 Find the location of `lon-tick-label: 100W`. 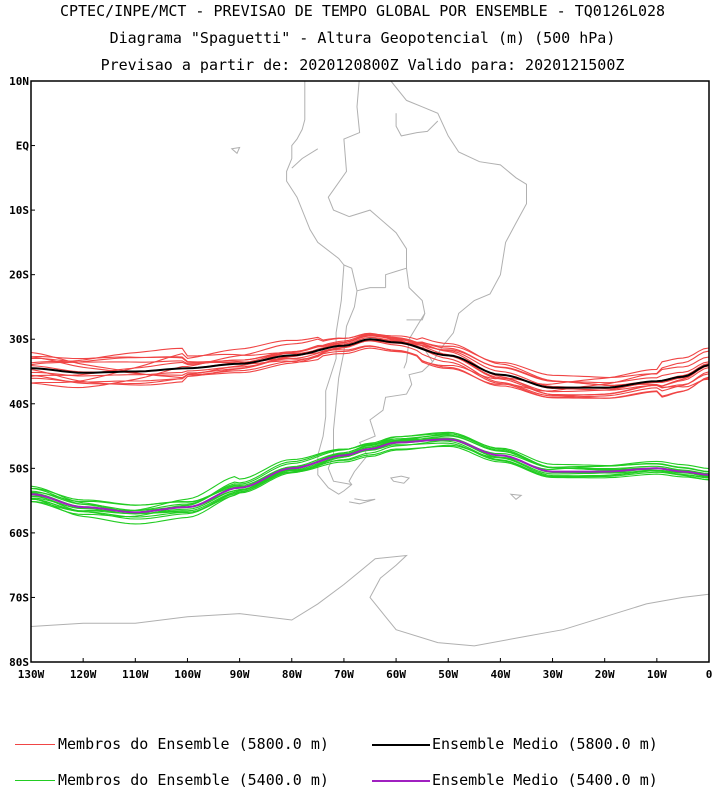

lon-tick-label: 100W is located at coordinates (187, 674).